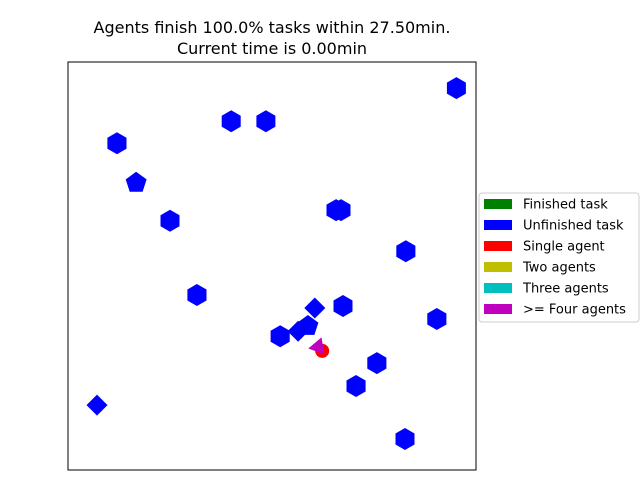 The width and height of the screenshot is (640, 480). Describe the element at coordinates (272, 48) in the screenshot. I see `chart-title-line-2: Current time is 0.00min` at that location.